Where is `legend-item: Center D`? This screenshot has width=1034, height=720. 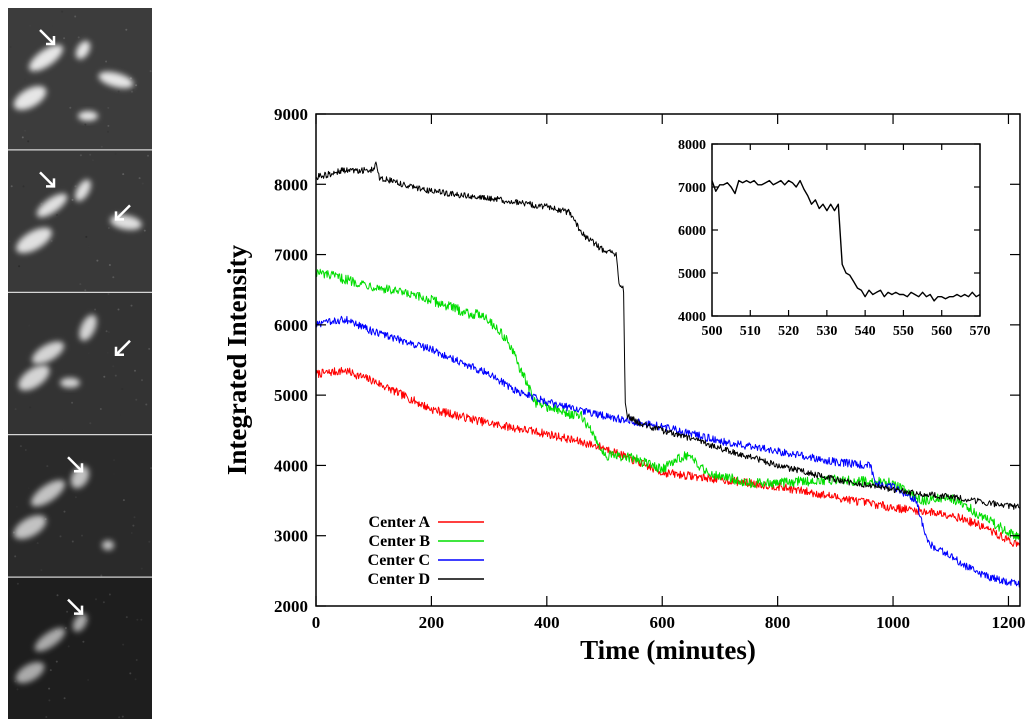
legend-item: Center D is located at coordinates (426, 579).